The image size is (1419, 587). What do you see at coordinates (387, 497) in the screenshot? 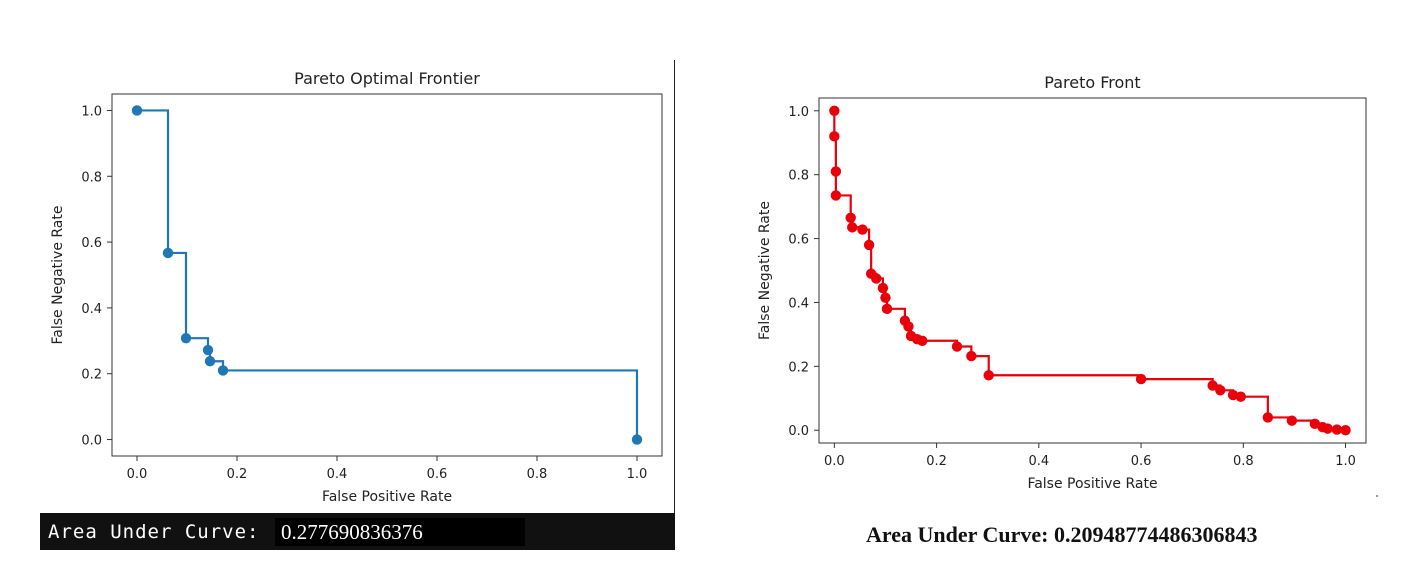
I see `c0-x-axis-label: False Positive Rate` at bounding box center [387, 497].